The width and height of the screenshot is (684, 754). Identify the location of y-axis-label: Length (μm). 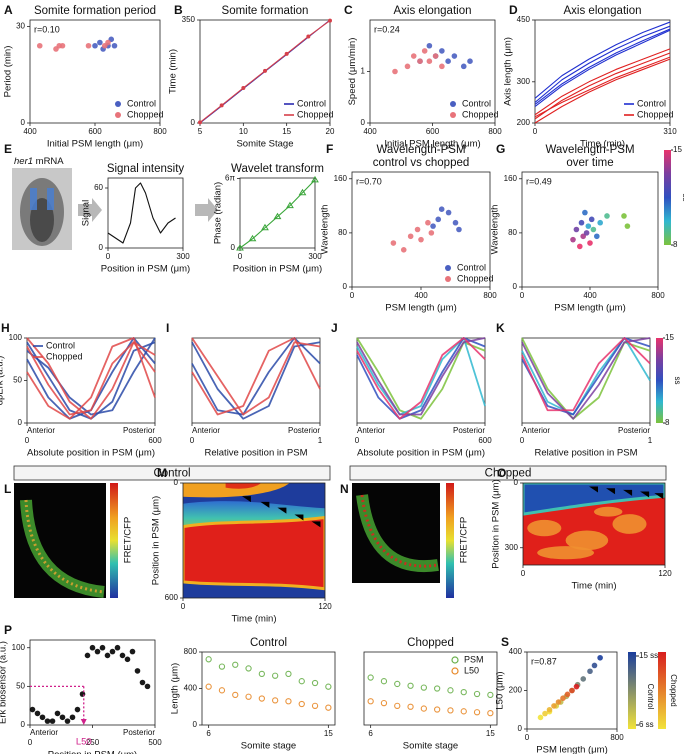
(175, 688).